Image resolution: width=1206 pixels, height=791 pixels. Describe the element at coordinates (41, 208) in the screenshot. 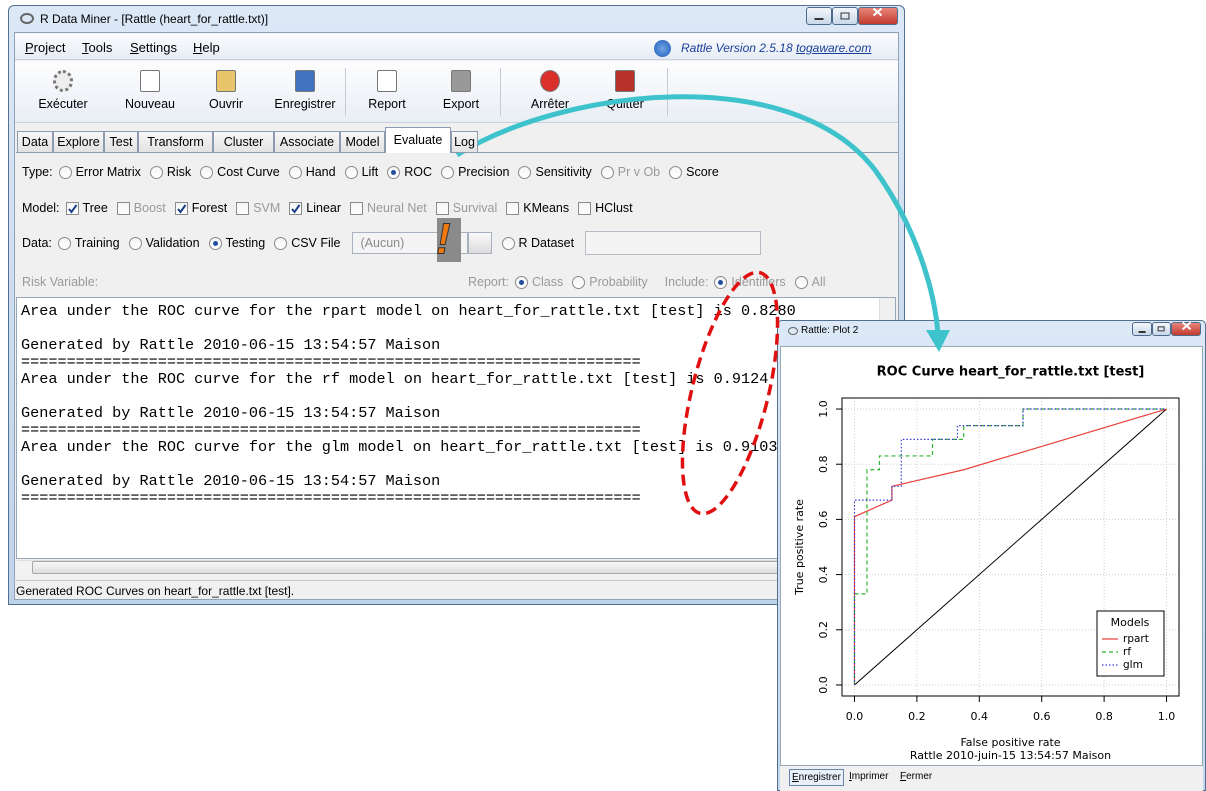

I see `row-label: Model:` at that location.